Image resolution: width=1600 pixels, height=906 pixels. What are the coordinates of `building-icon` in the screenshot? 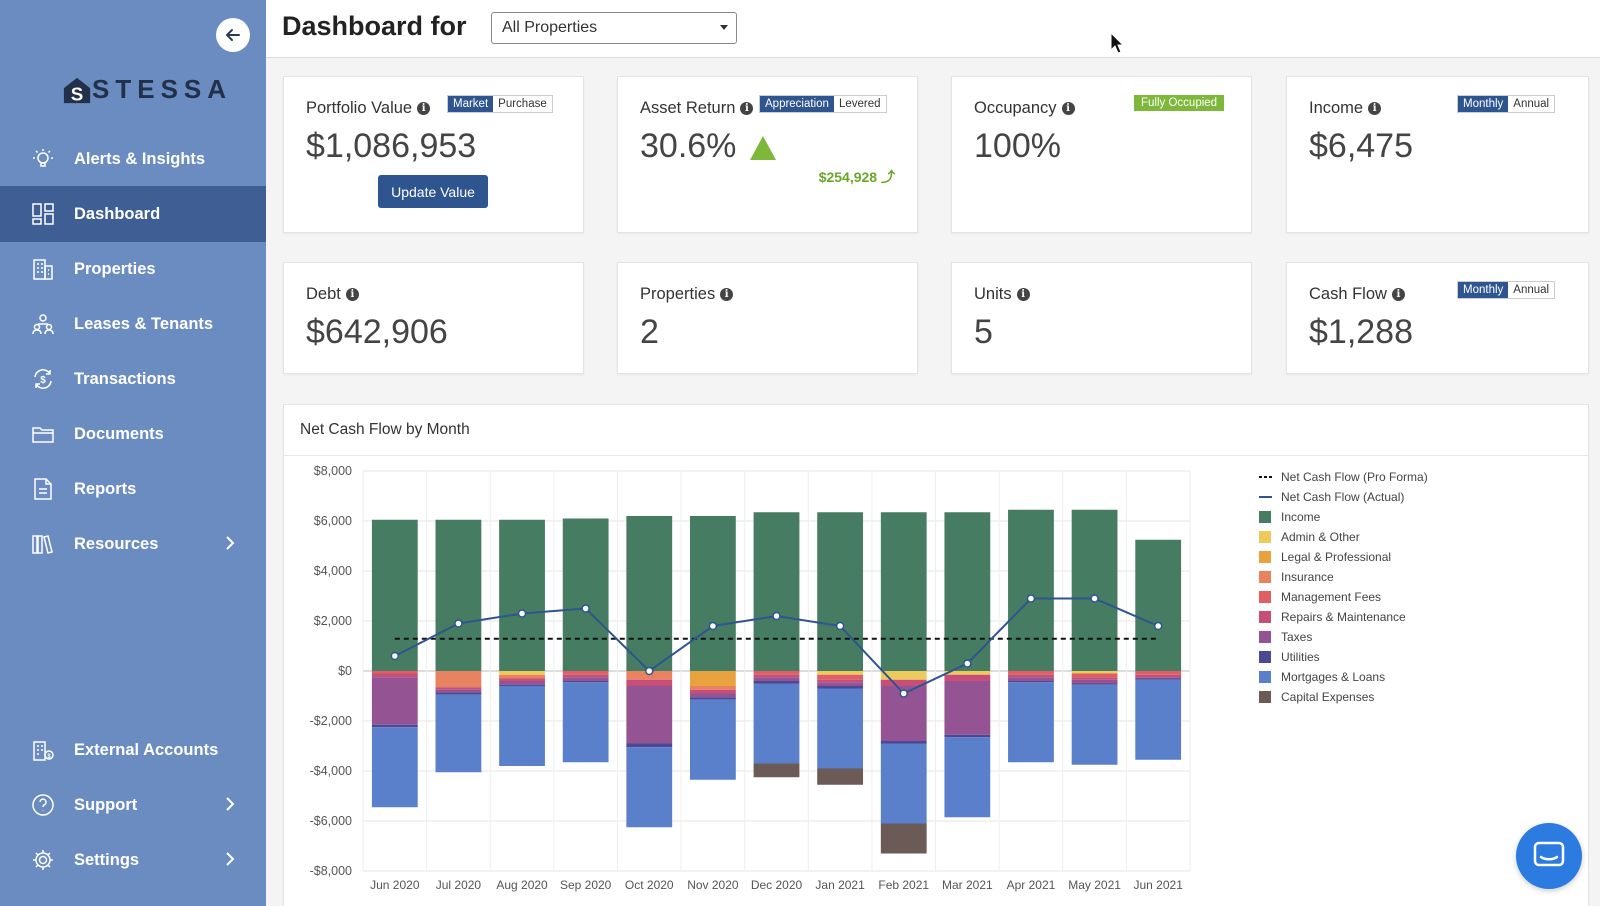 It's located at (43, 269).